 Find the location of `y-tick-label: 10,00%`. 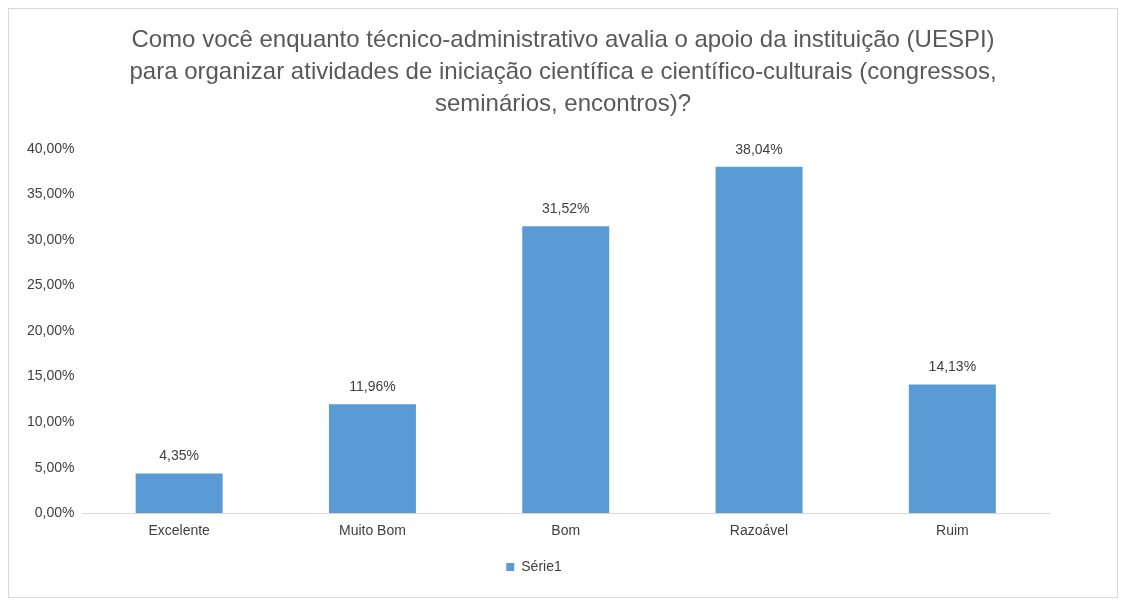

y-tick-label: 10,00% is located at coordinates (51, 421).